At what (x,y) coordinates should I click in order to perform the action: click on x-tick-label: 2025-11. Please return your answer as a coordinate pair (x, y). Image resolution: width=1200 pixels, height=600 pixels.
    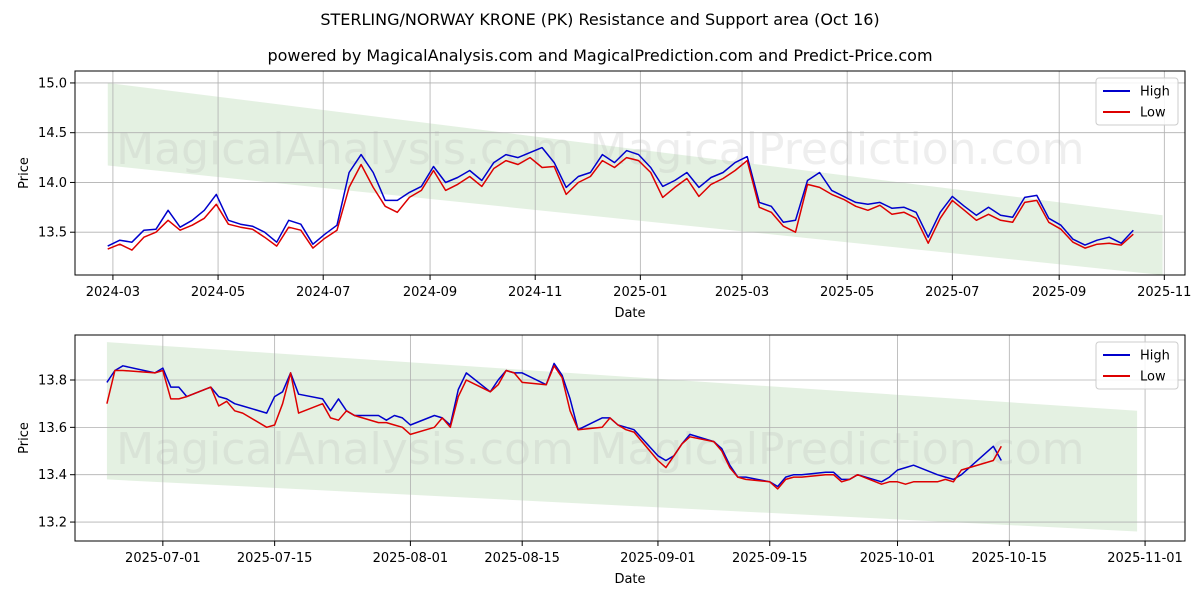
    Looking at the image, I should click on (1164, 292).